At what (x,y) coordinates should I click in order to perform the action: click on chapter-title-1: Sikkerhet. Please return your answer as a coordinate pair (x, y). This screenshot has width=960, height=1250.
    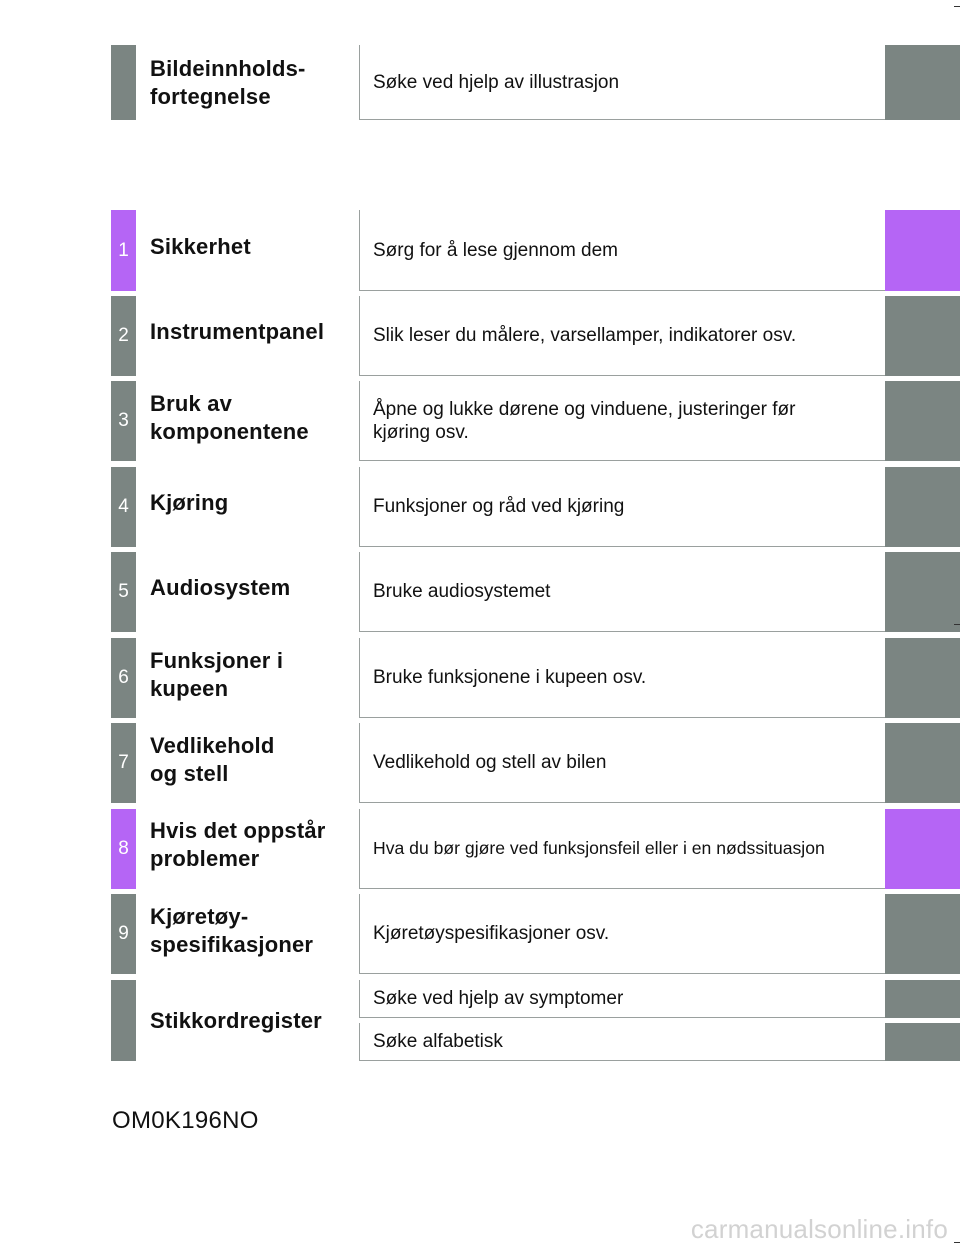
    Looking at the image, I should click on (200, 246).